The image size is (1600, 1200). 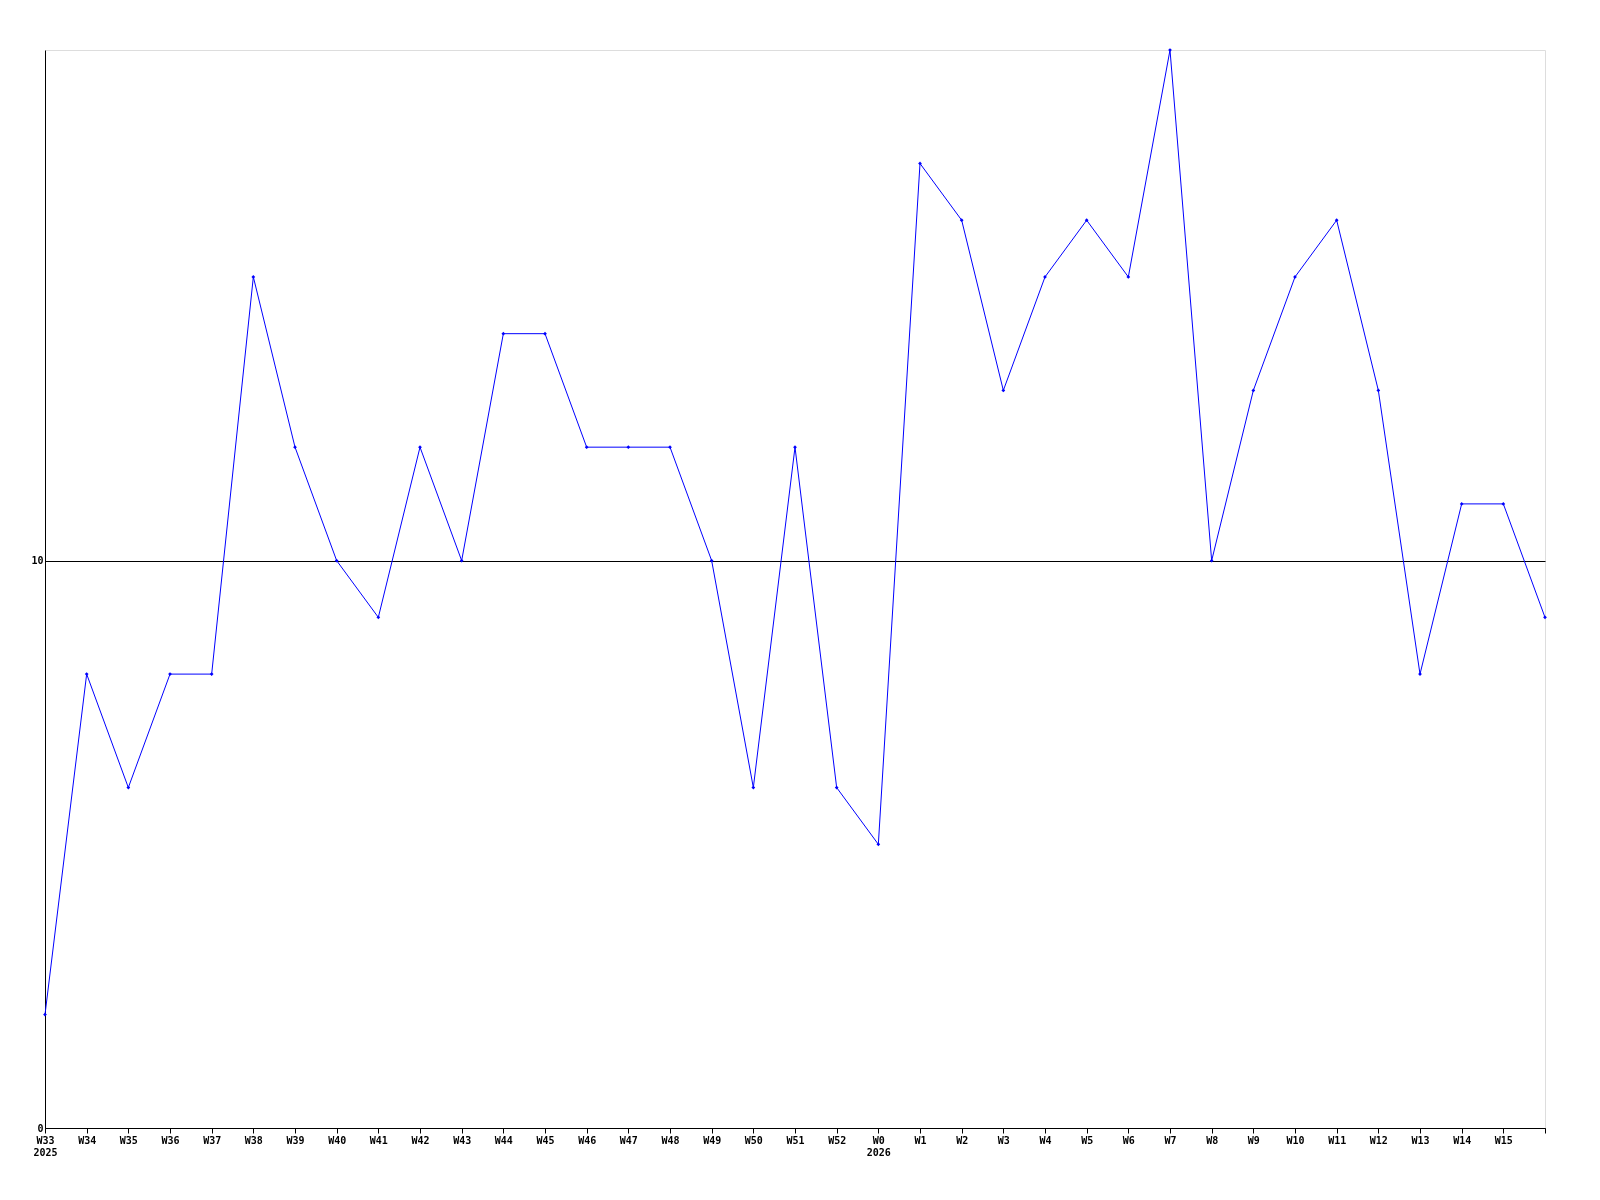 I want to click on x-tick-label: W36, so click(x=170, y=1140).